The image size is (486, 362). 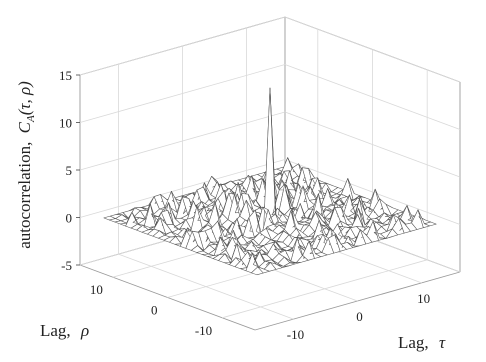 I want to click on x-tick-label: -10, so click(x=295, y=334).